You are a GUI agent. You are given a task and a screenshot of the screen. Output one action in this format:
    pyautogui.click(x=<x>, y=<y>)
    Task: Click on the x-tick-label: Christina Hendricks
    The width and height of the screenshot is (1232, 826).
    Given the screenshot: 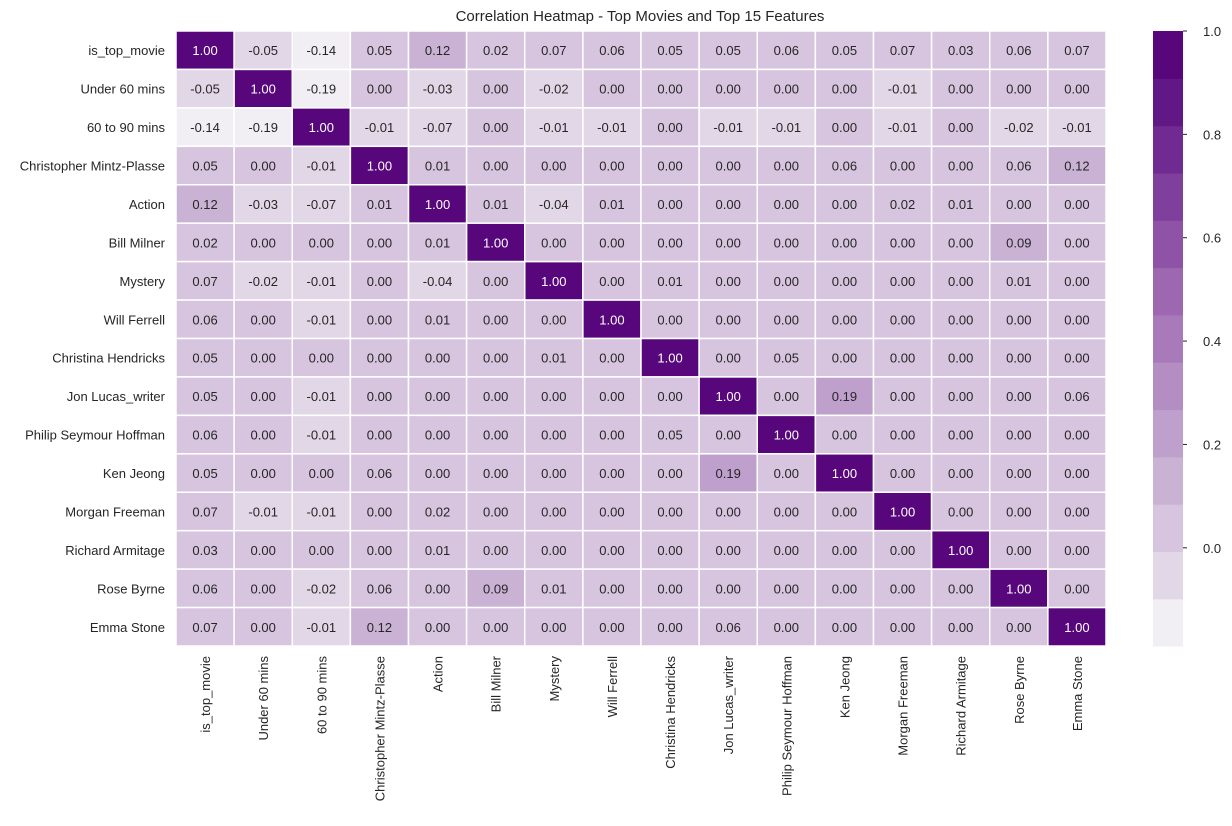 What is the action you would take?
    pyautogui.click(x=670, y=712)
    